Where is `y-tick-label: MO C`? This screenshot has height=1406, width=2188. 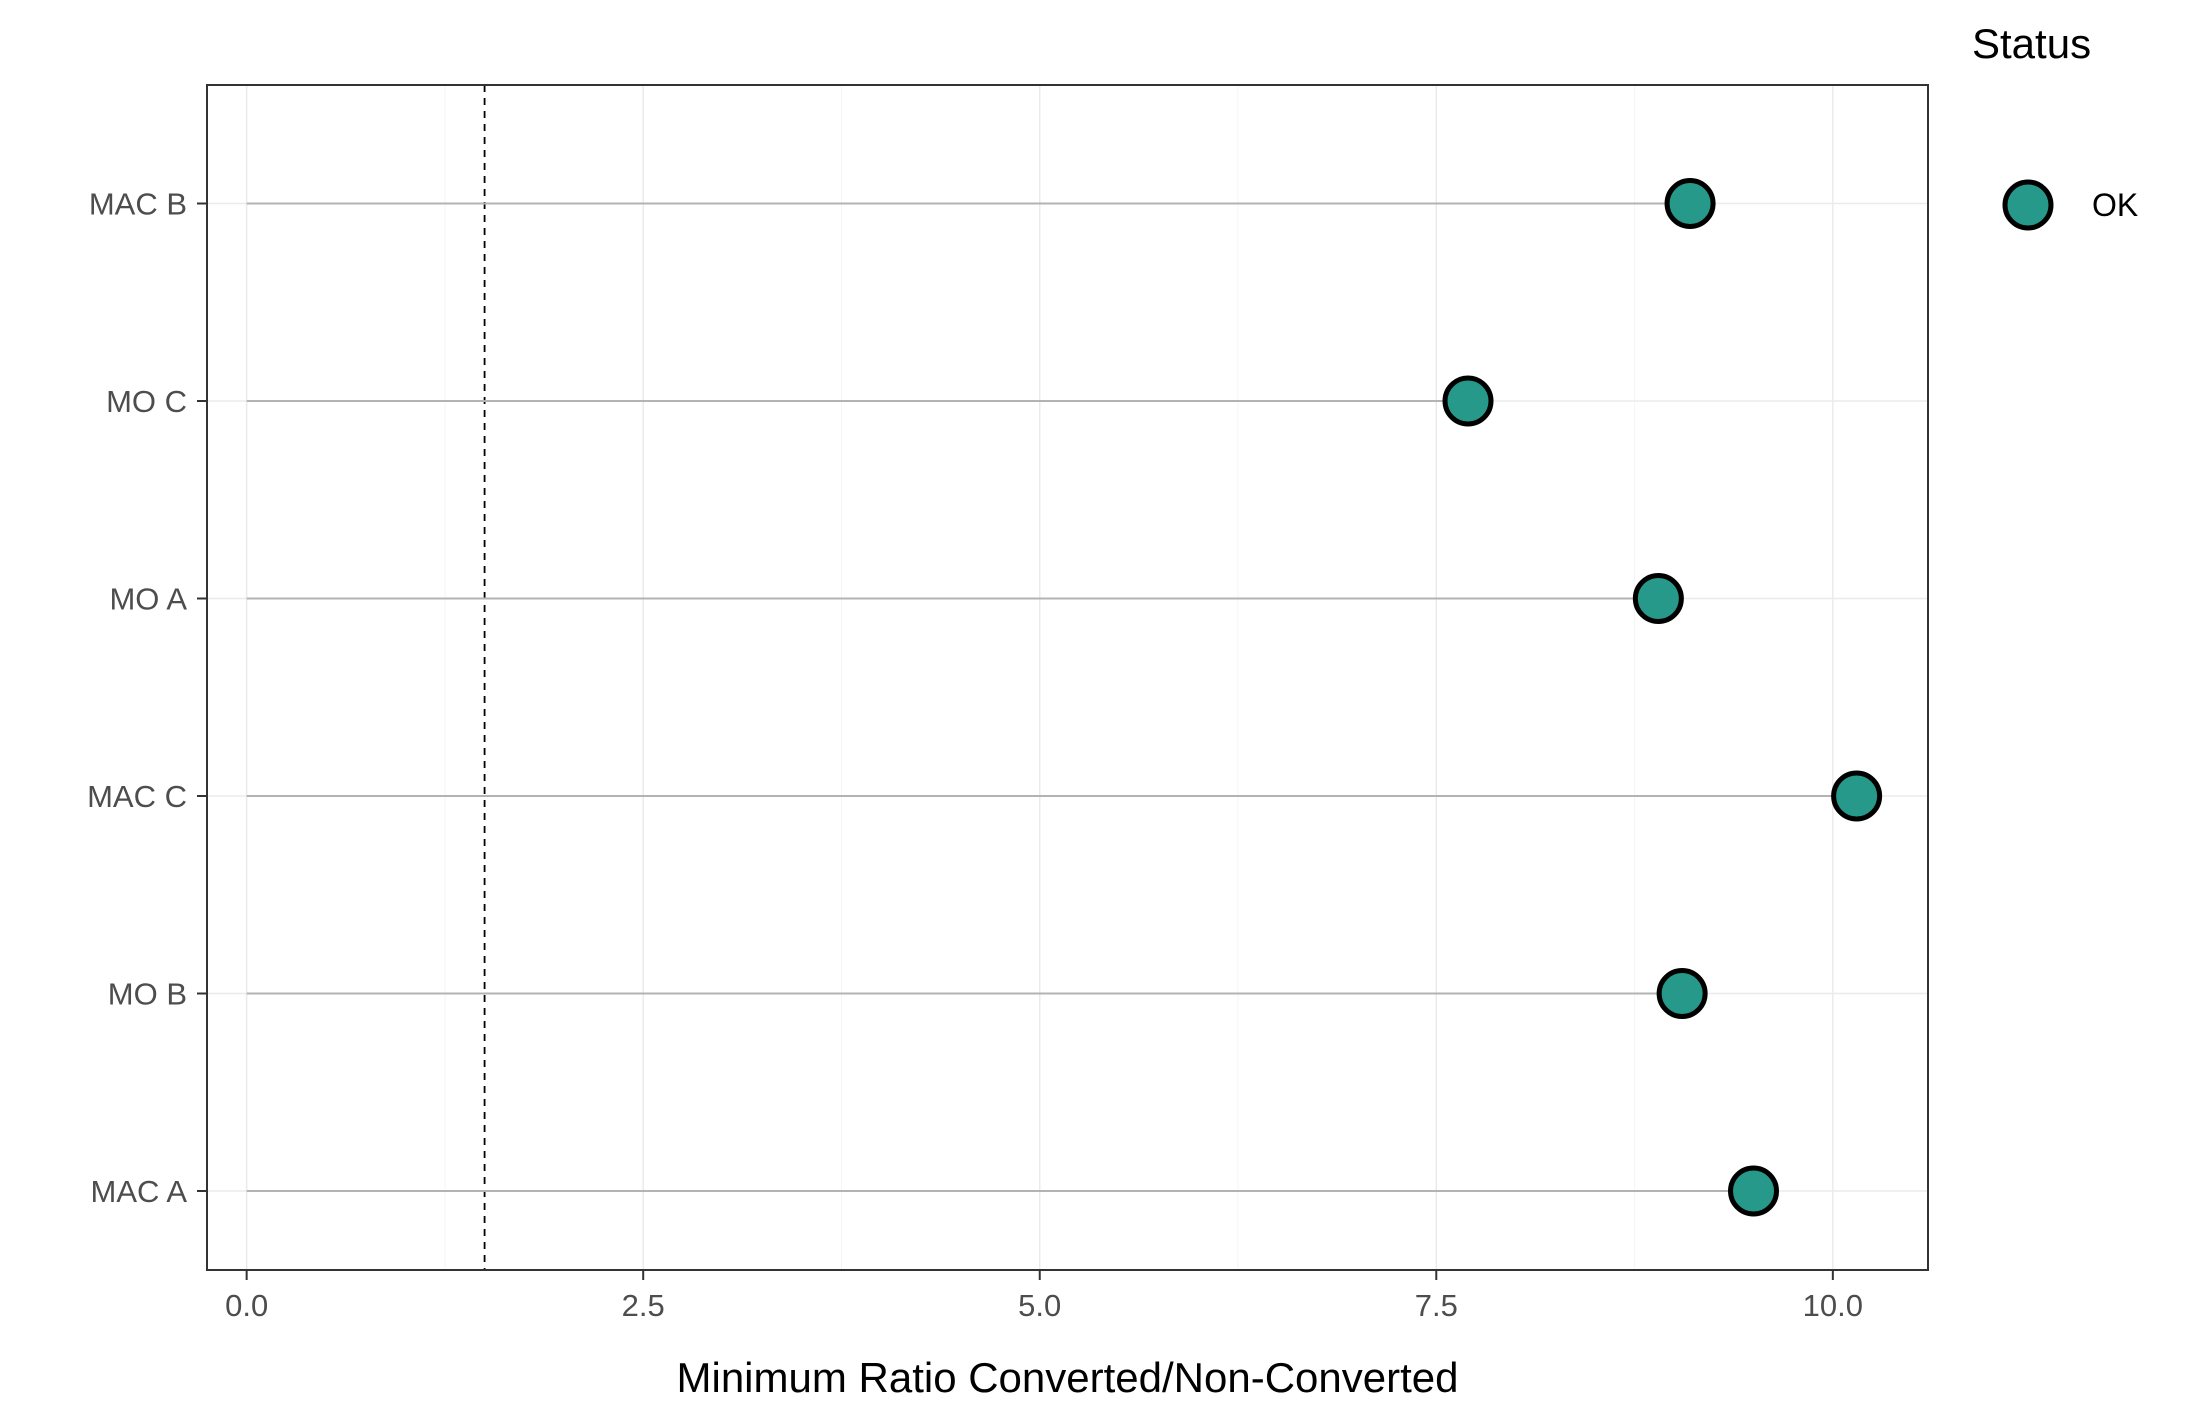 y-tick-label: MO C is located at coordinates (146, 401).